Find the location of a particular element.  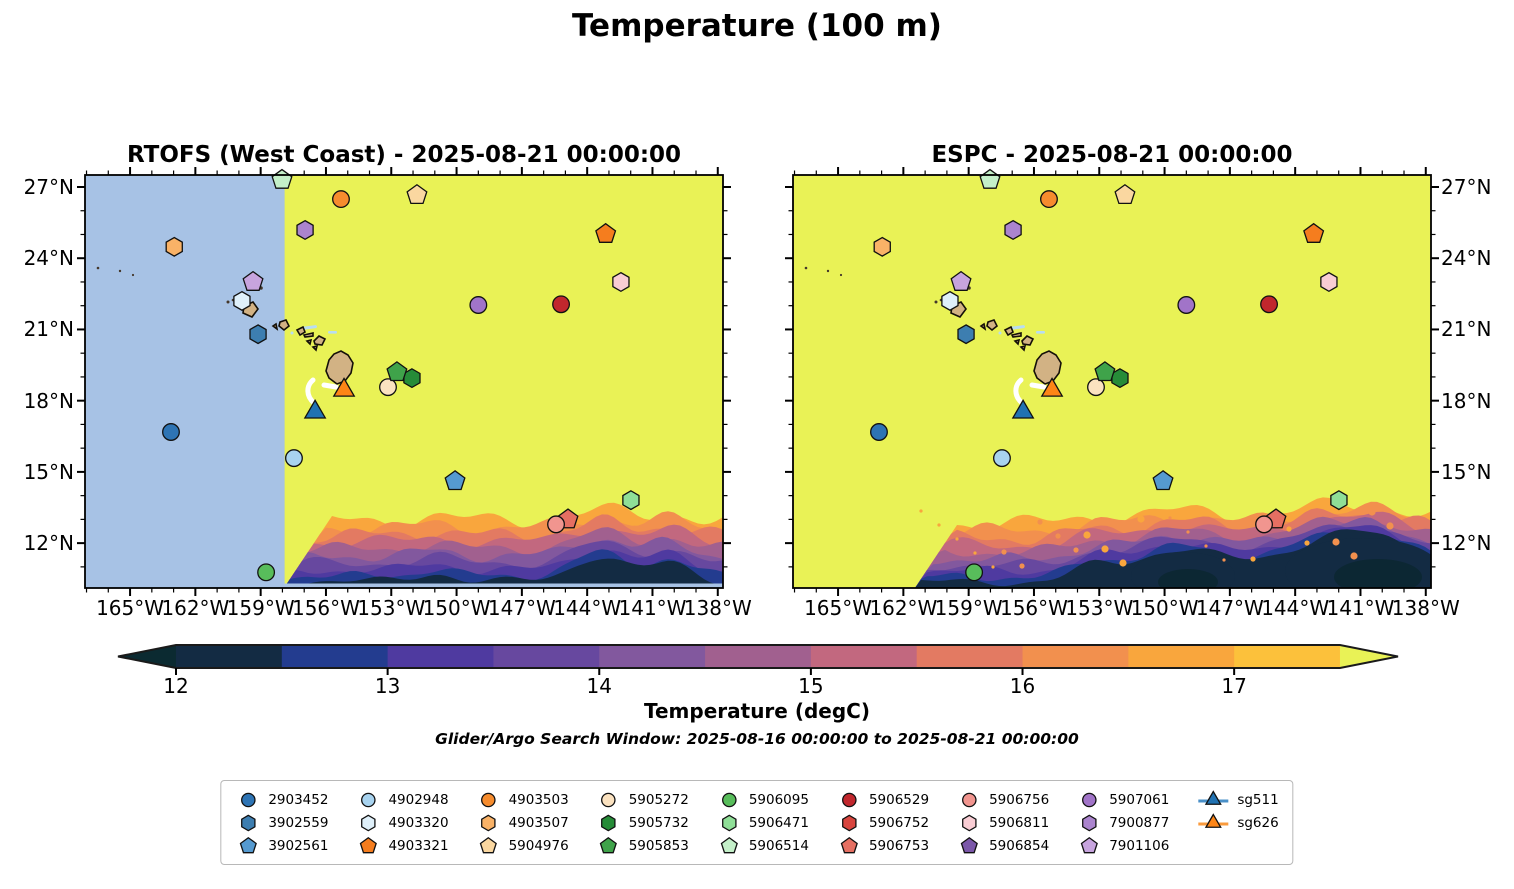

legend-label: 7901106 is located at coordinates (1139, 845).